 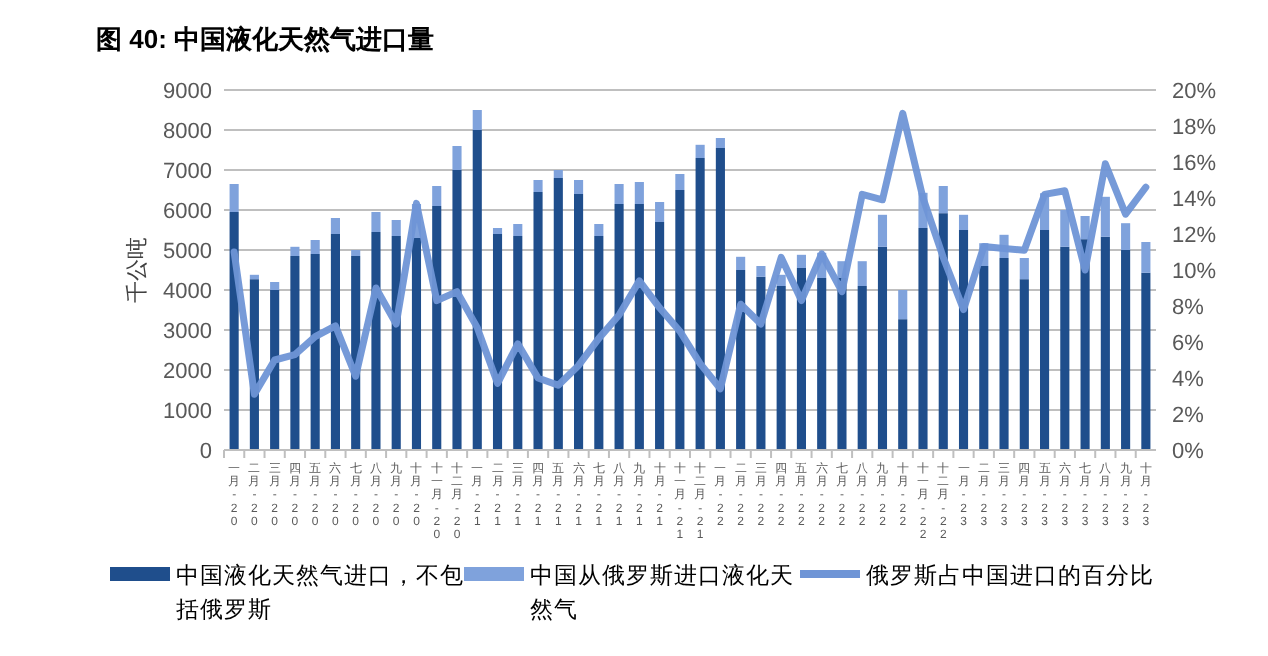 I want to click on y-tick-label: 6000, so click(x=187, y=212).